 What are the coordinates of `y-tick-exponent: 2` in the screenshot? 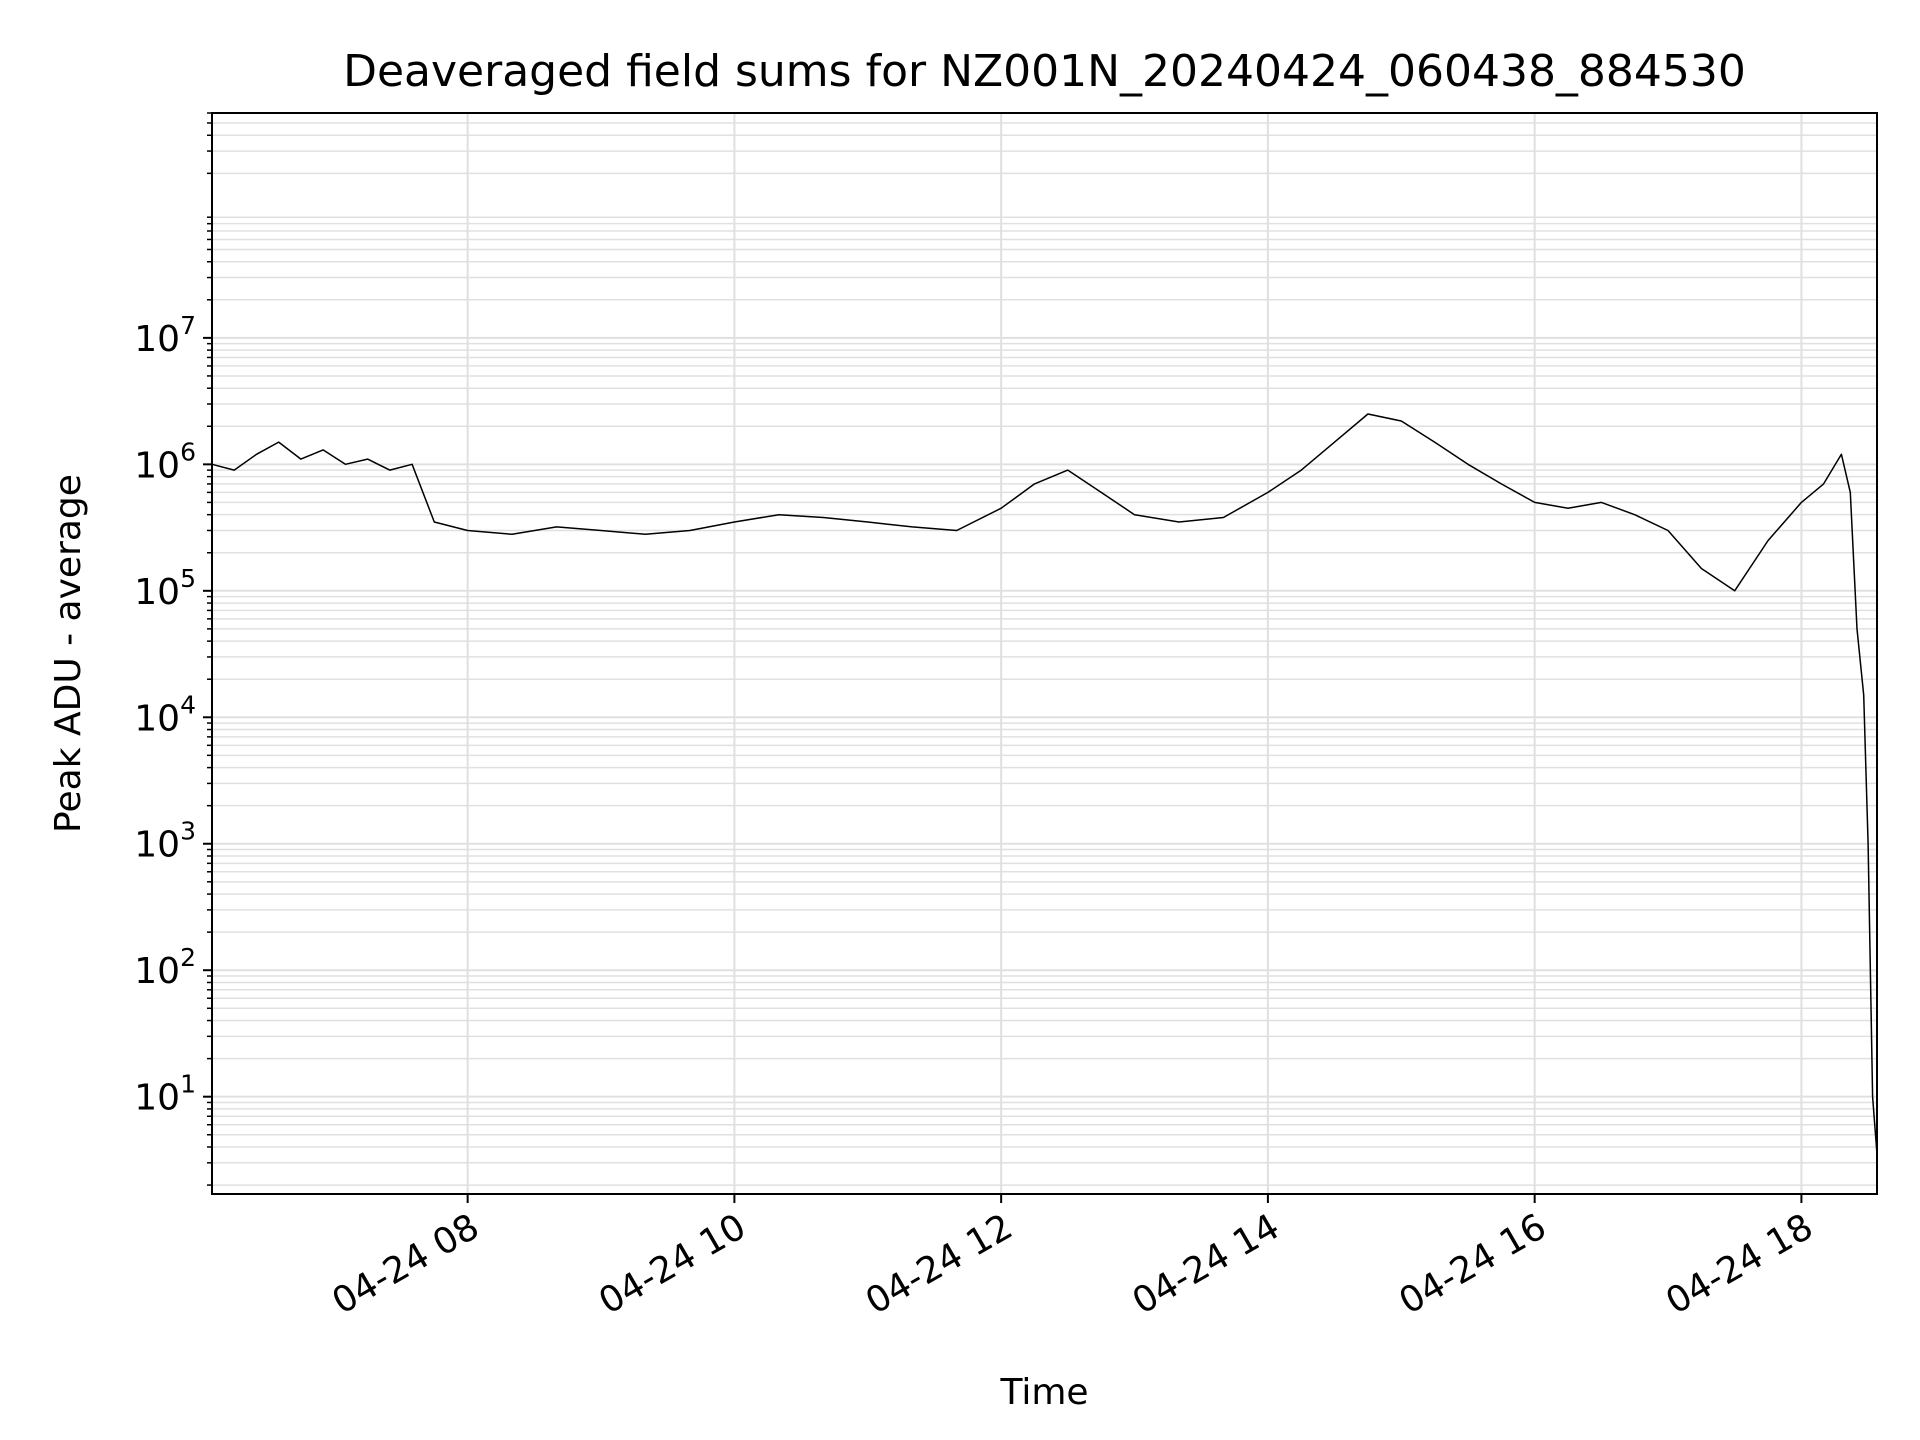 It's located at (188, 957).